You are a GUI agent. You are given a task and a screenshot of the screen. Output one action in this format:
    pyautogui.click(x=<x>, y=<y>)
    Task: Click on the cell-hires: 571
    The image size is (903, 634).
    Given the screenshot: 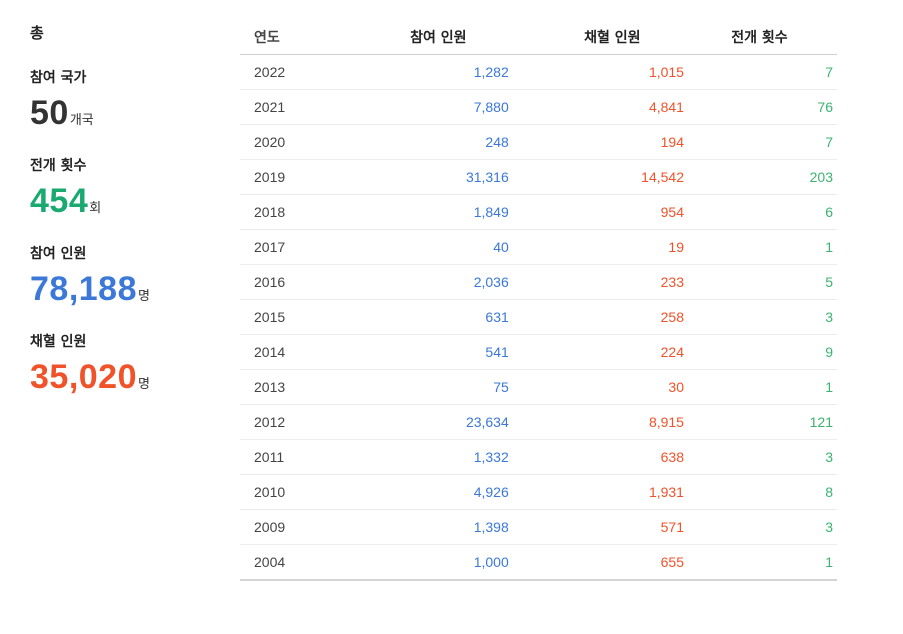 What is the action you would take?
    pyautogui.click(x=598, y=527)
    